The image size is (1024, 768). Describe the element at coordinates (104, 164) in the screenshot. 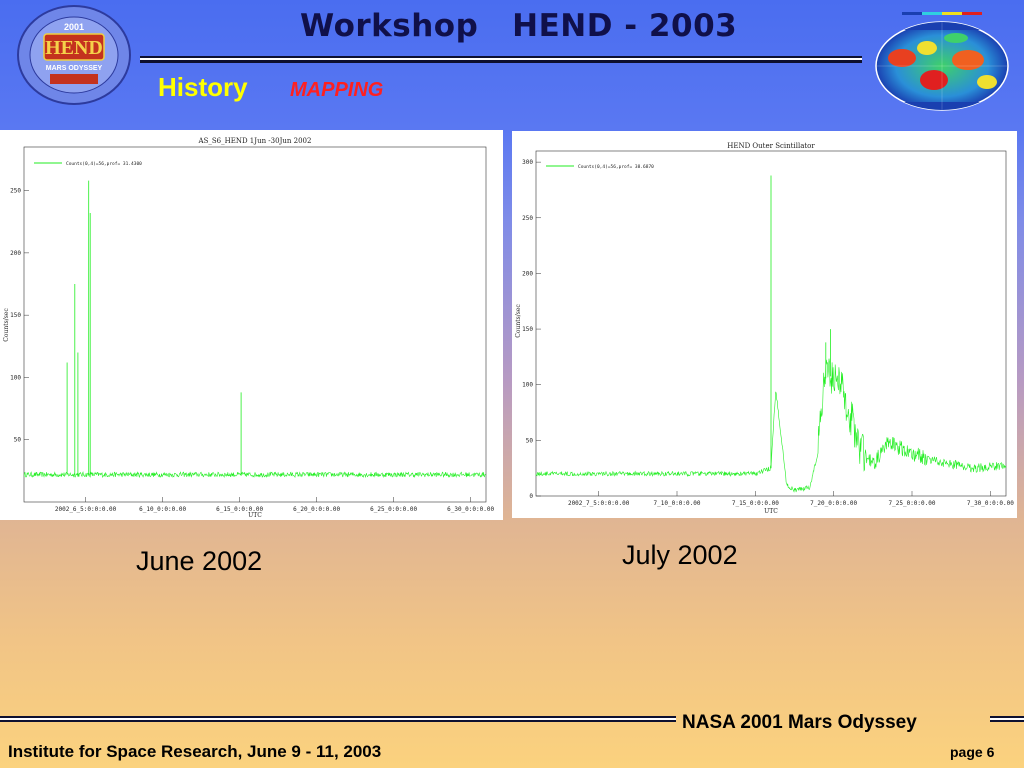

I see `legend-entry: Counts(0,4)=56,prof= 31.4300` at that location.